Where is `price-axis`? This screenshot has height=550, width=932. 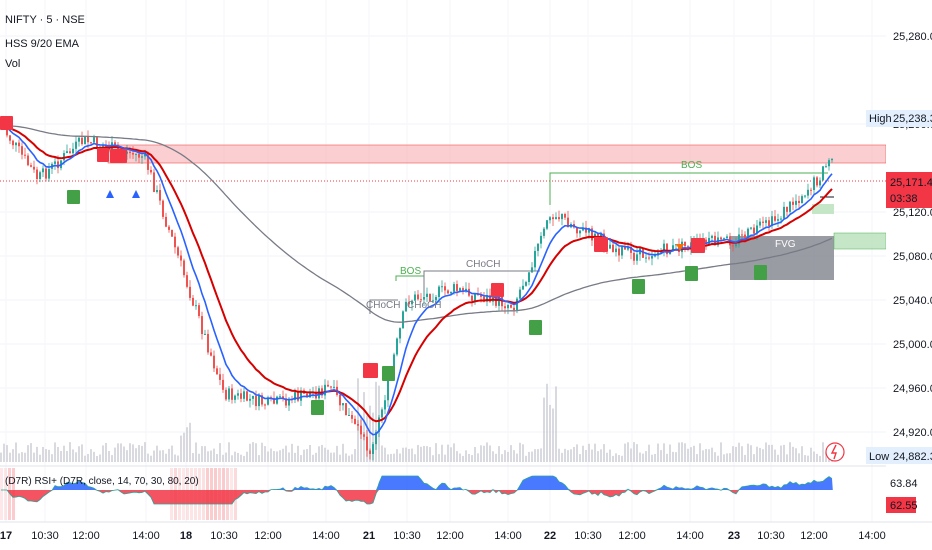
price-axis is located at coordinates (909, 261).